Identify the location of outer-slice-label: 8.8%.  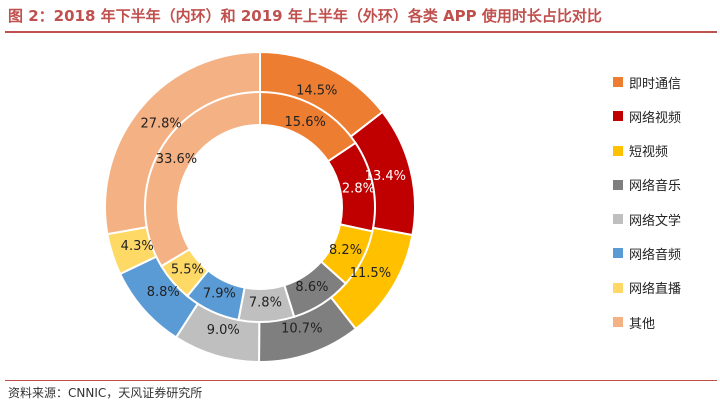
(163, 292).